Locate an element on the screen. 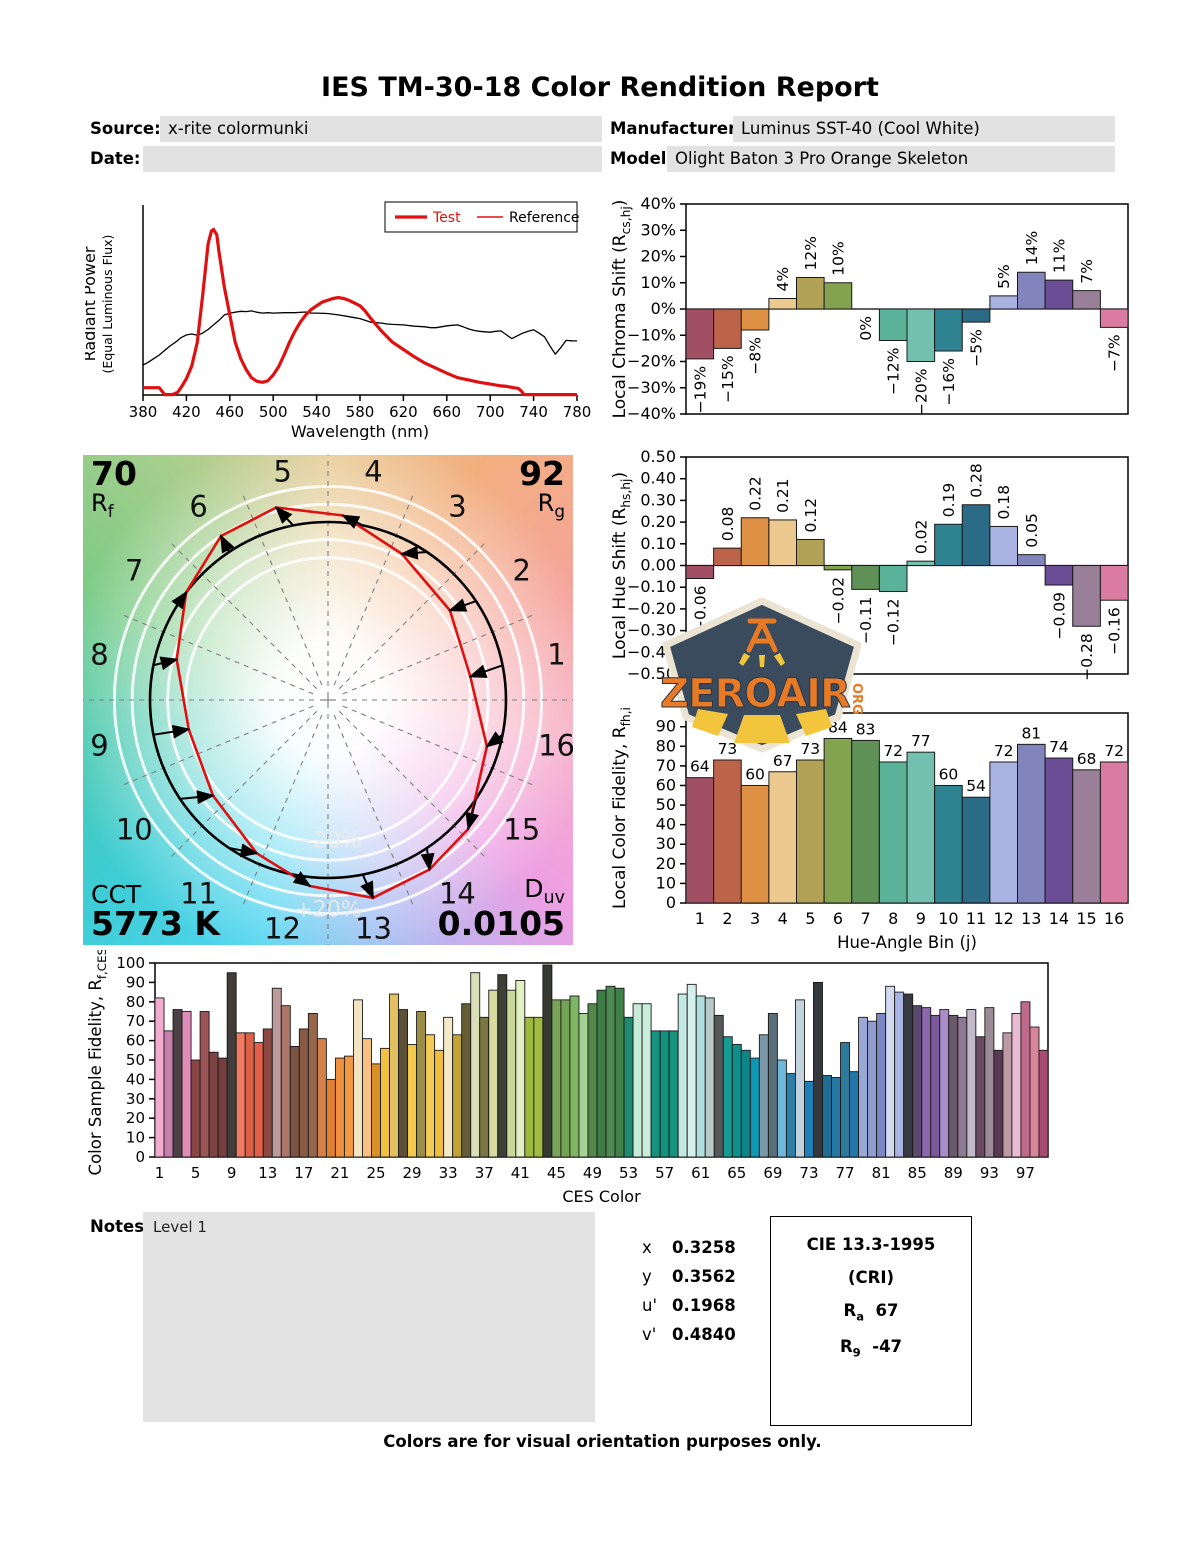  chromaticity-row-x: x 0.3258 is located at coordinates (689, 1247).